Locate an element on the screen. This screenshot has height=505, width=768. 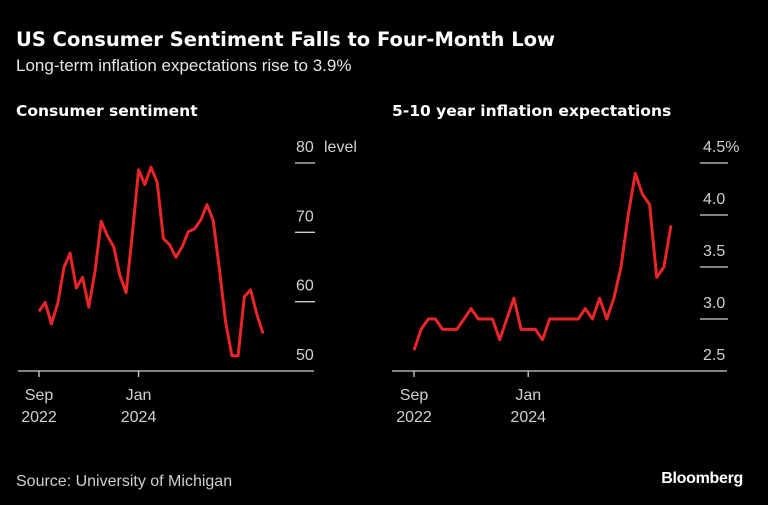
chart-title-inflation: 5-10 year inflation expectations is located at coordinates (531, 111).